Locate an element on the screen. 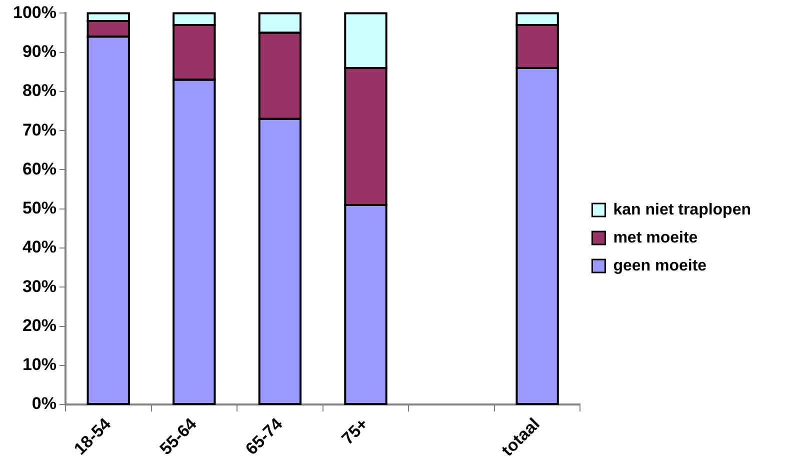 The image size is (811, 472). y-tick-label: 20% is located at coordinates (39, 325).